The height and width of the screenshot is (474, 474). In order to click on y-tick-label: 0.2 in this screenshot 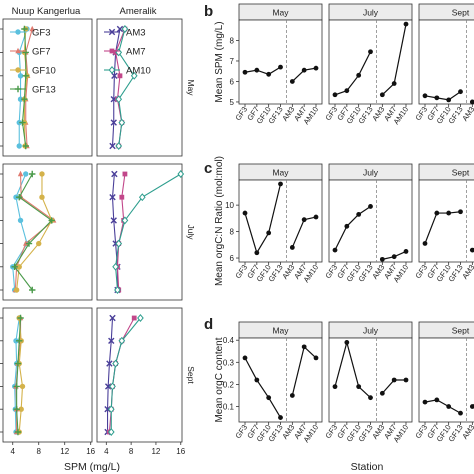, I will do `click(229, 384)`.